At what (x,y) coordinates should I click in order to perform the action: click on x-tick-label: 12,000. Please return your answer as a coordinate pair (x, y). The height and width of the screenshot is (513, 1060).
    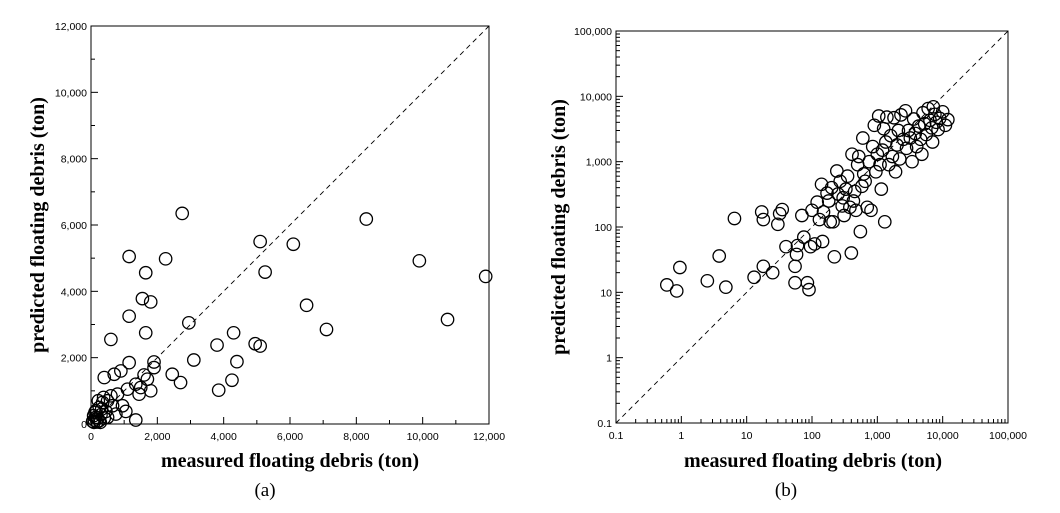
    Looking at the image, I should click on (489, 437).